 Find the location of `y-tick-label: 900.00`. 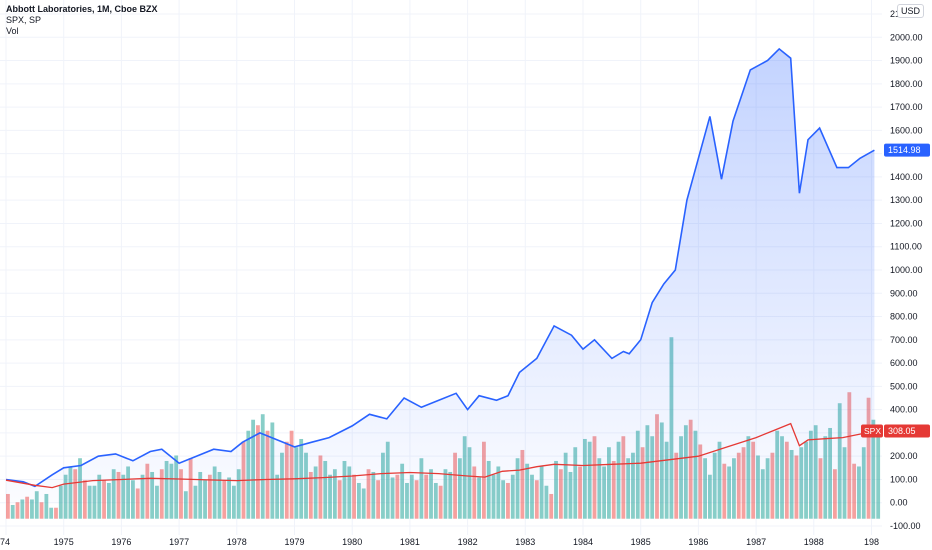

y-tick-label: 900.00 is located at coordinates (904, 293).